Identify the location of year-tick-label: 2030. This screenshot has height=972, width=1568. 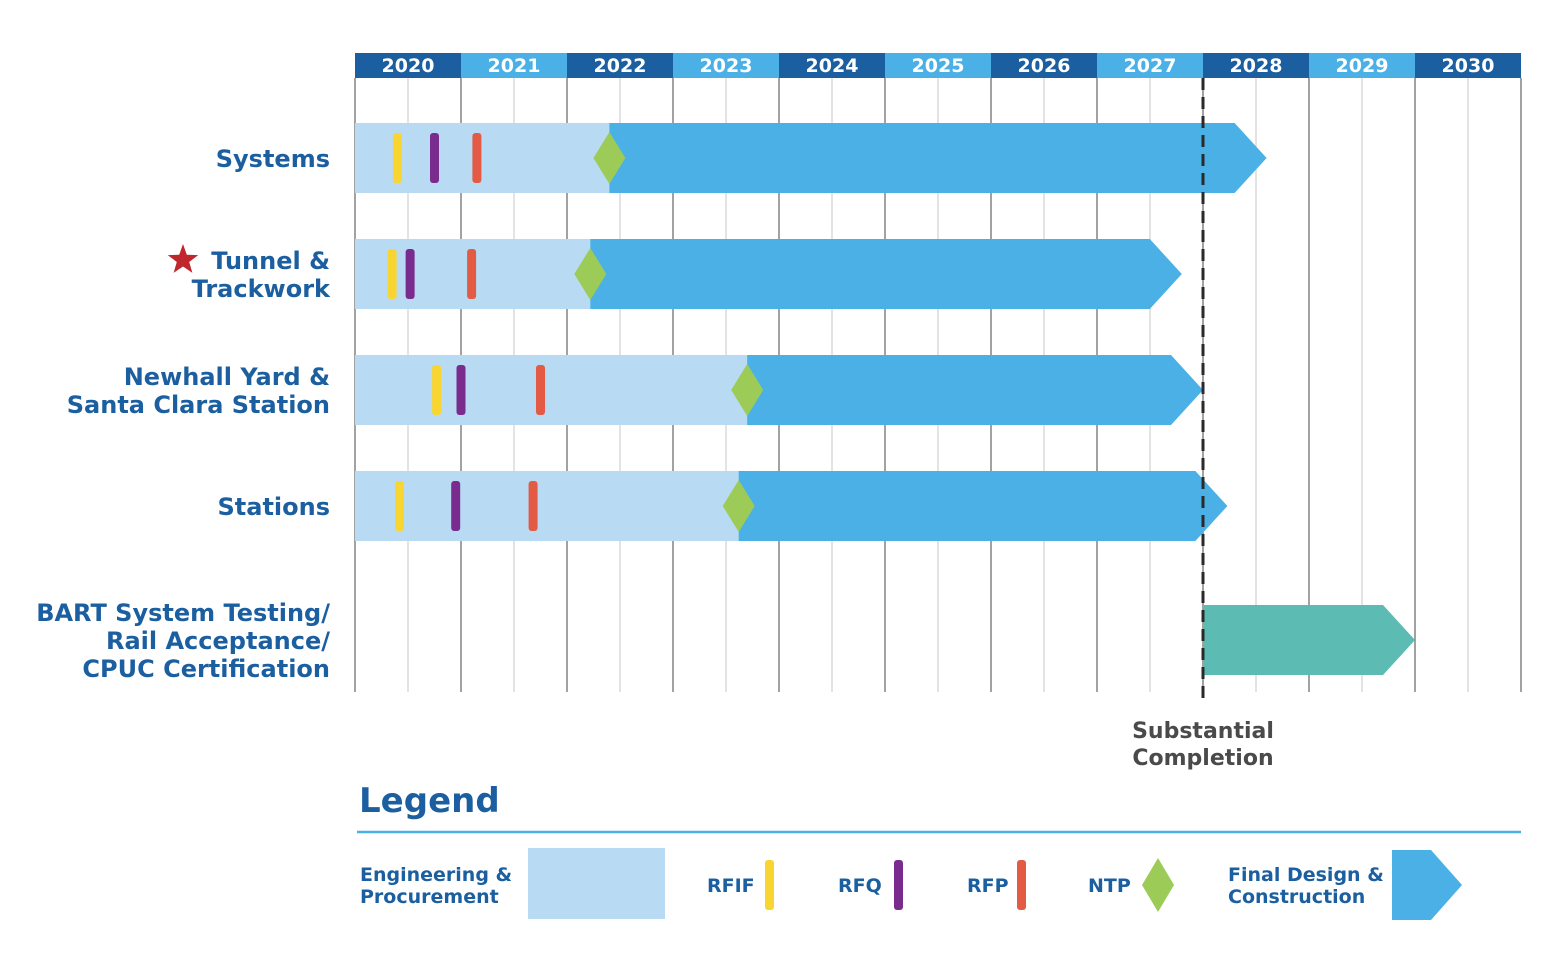
(1468, 66).